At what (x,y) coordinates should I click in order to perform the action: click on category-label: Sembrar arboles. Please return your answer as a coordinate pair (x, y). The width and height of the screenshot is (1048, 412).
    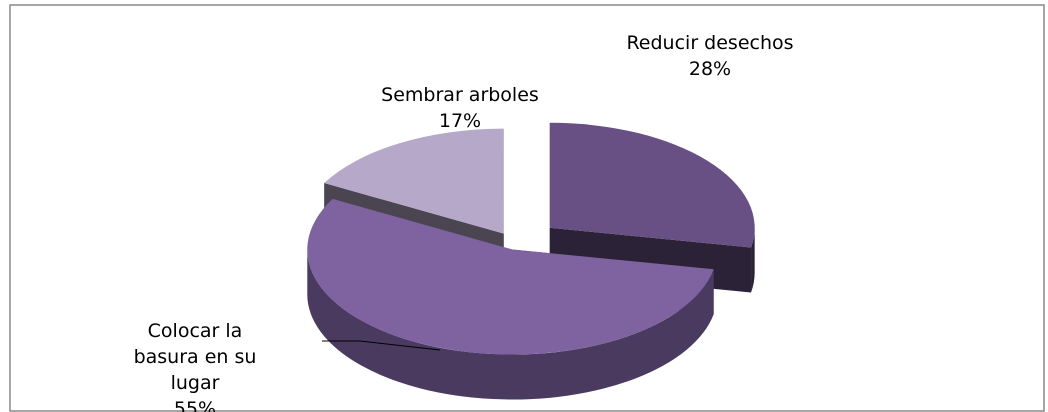
    Looking at the image, I should click on (460, 95).